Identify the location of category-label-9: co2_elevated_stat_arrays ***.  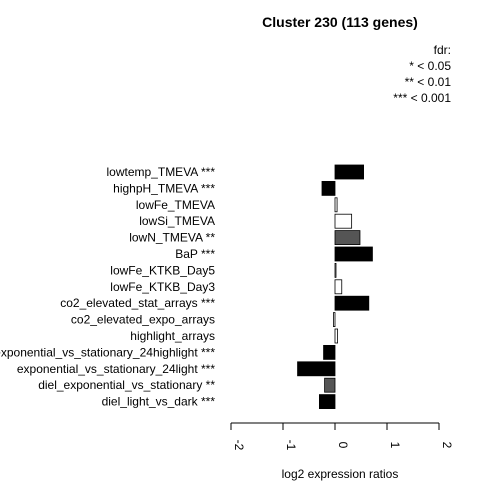
(137, 303).